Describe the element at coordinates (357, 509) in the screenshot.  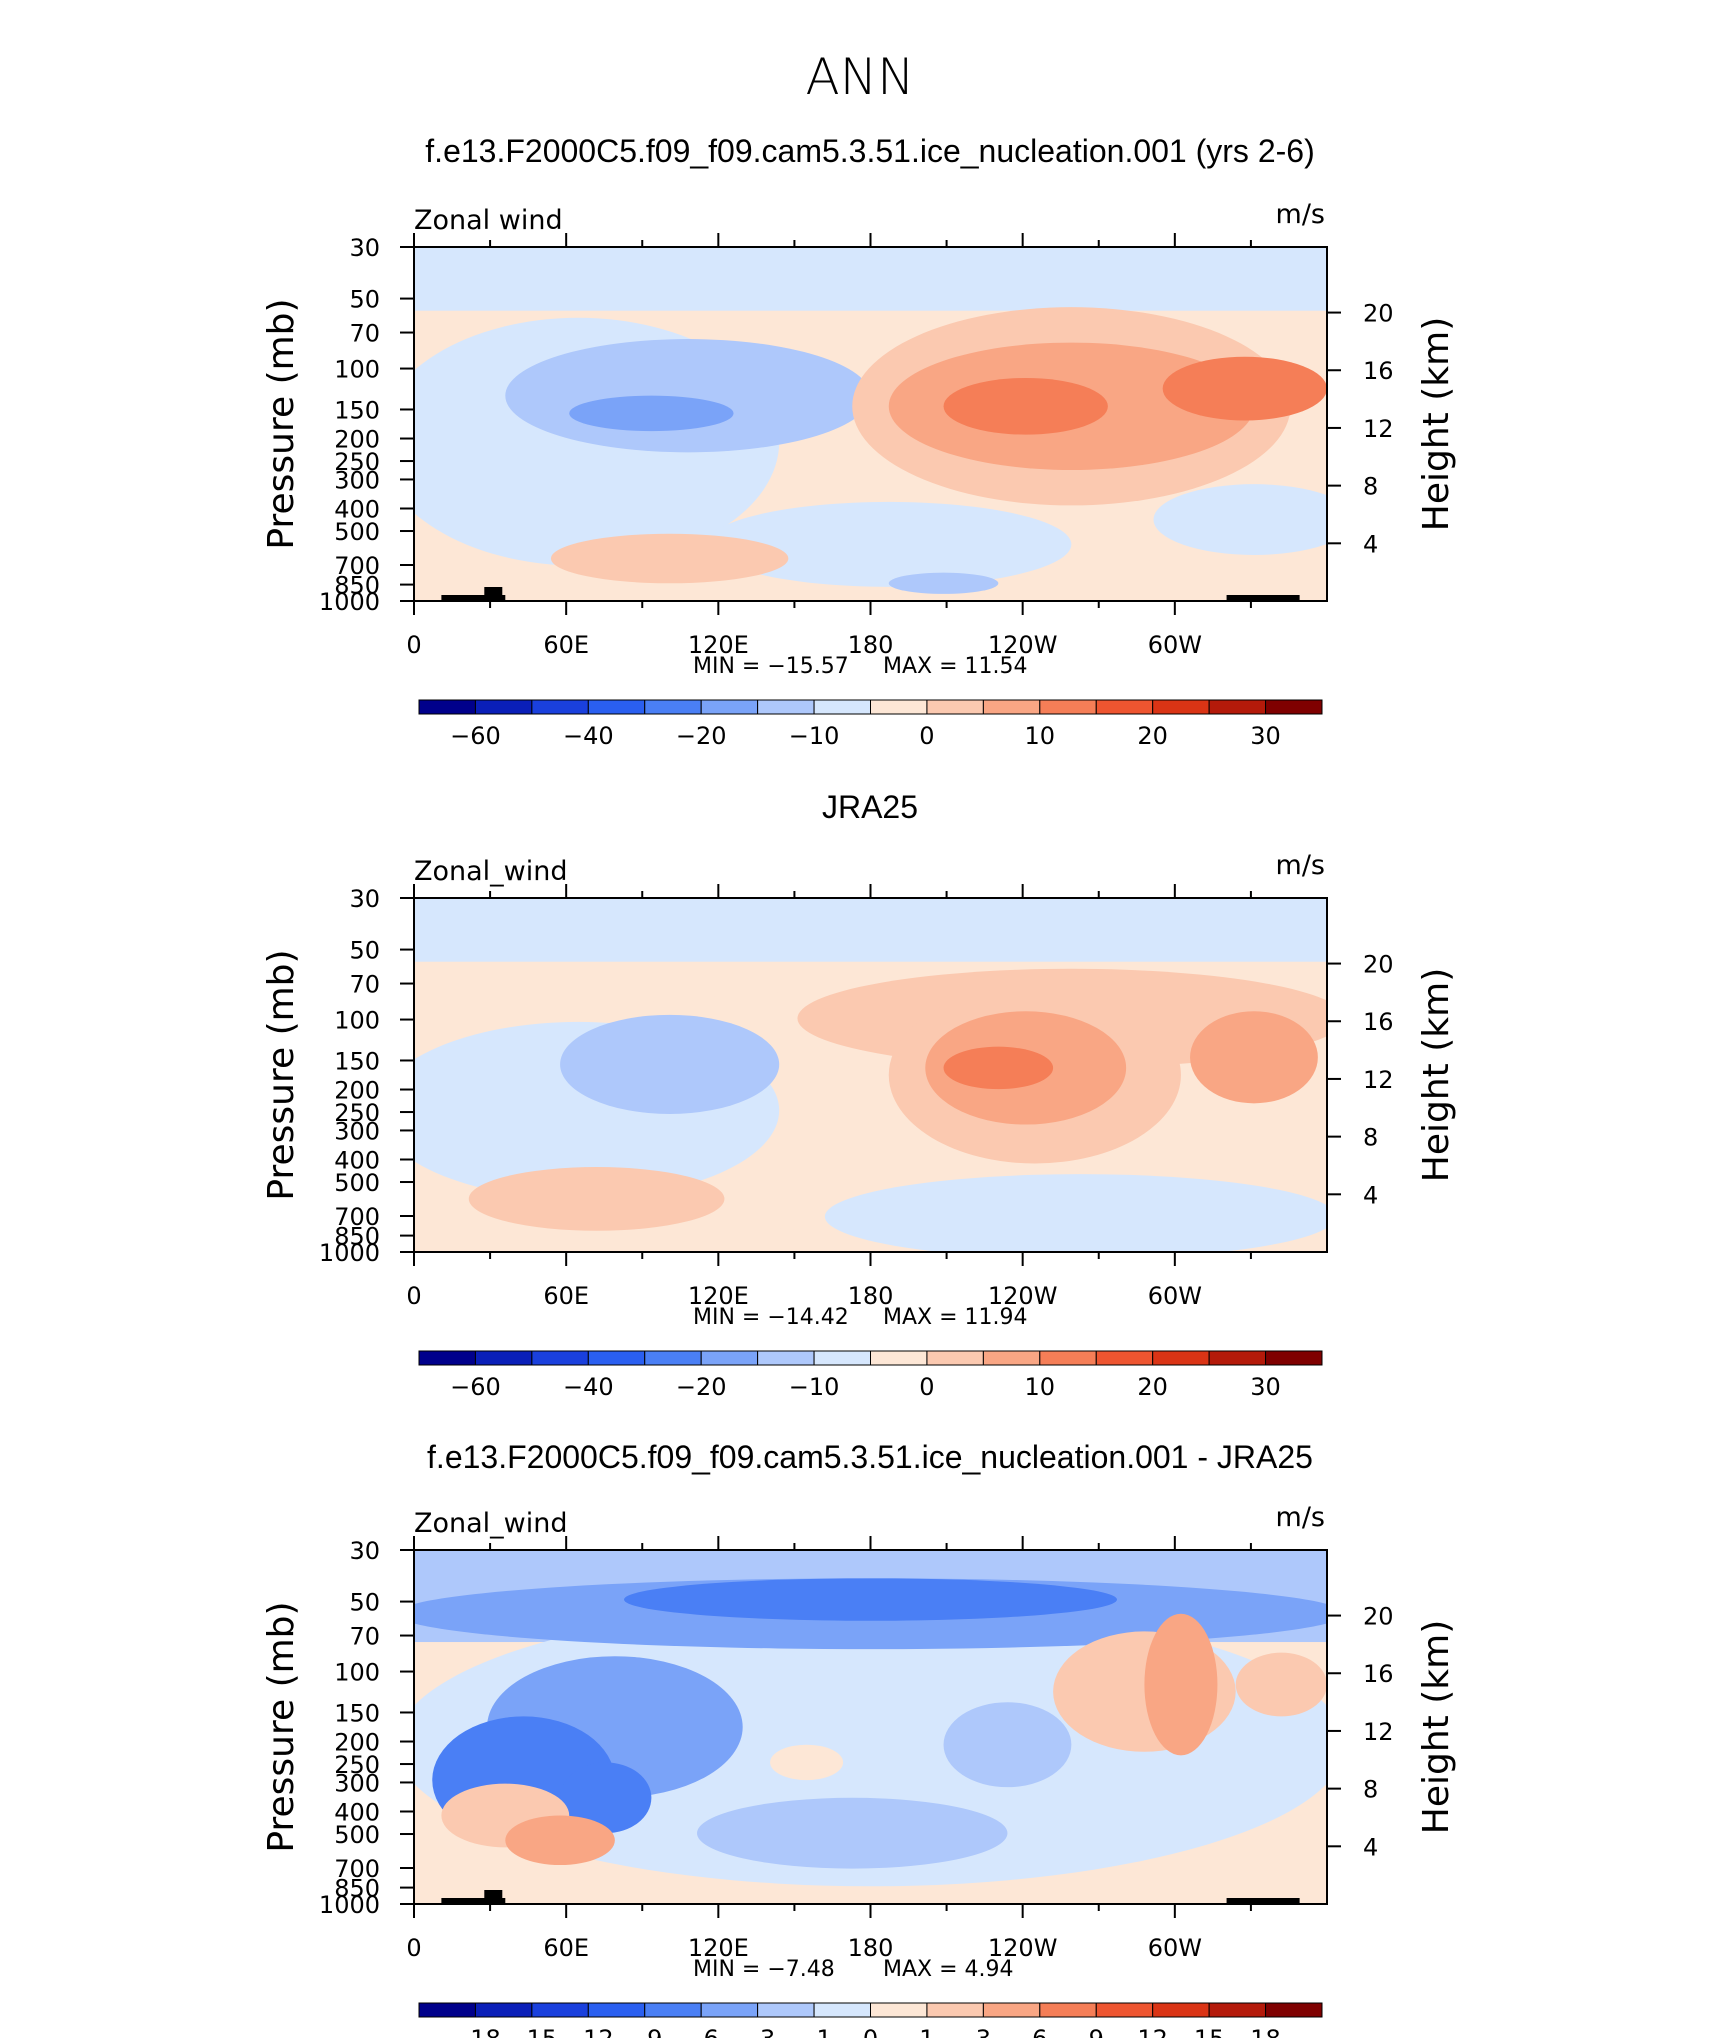
I see `pressure-tick-label: 400` at that location.